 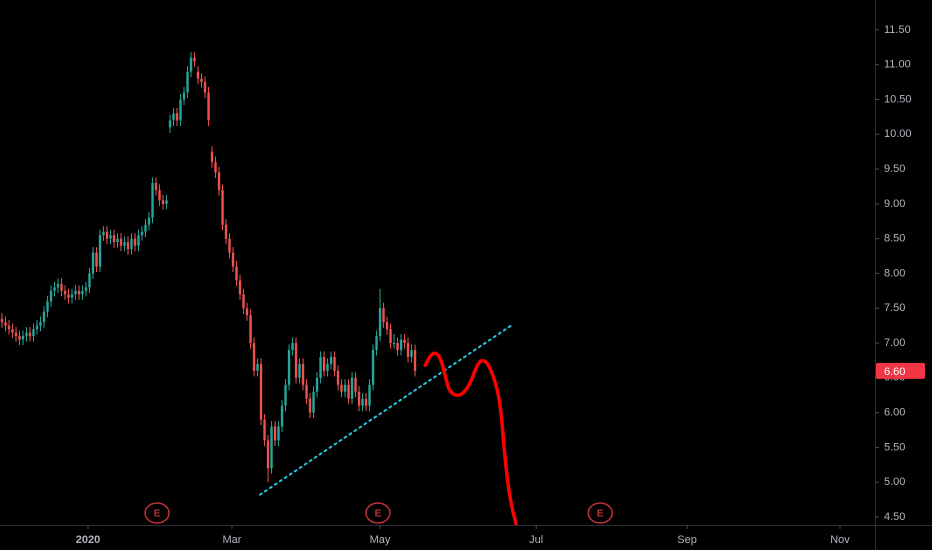 I want to click on trendline, so click(x=386, y=409).